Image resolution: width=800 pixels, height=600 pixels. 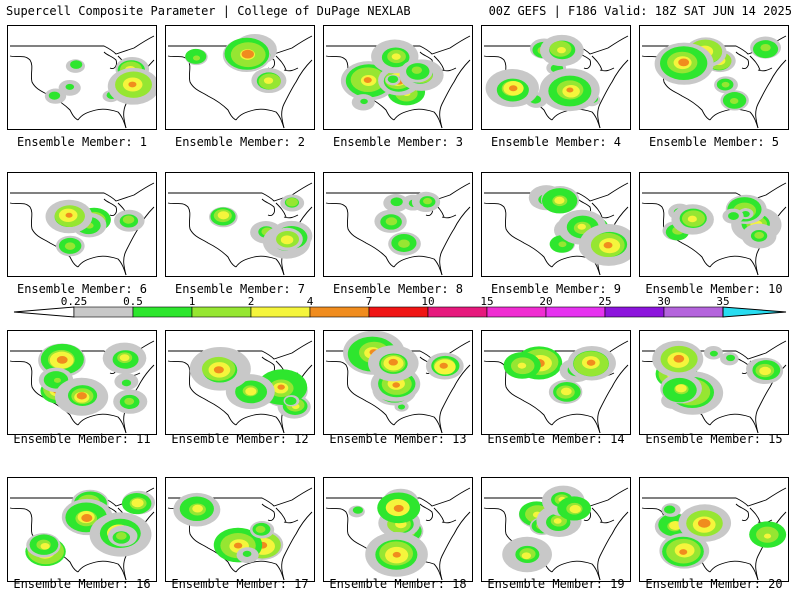 I want to click on ensemble-member-label: Ensemble Member: 1, so click(x=82, y=142).